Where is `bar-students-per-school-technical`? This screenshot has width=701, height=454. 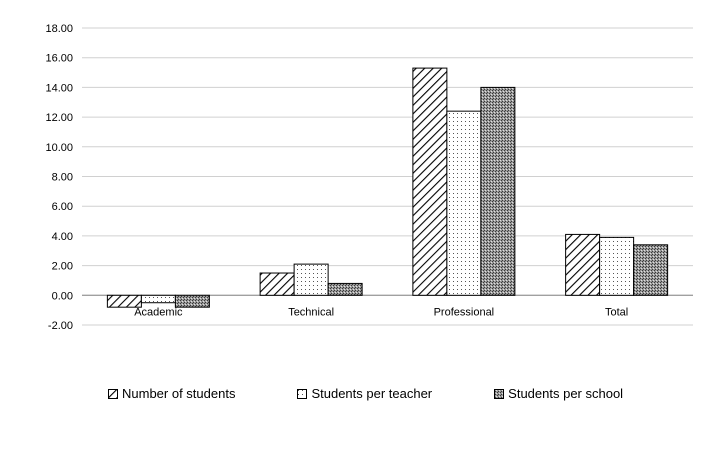
bar-students-per-school-technical is located at coordinates (345, 289).